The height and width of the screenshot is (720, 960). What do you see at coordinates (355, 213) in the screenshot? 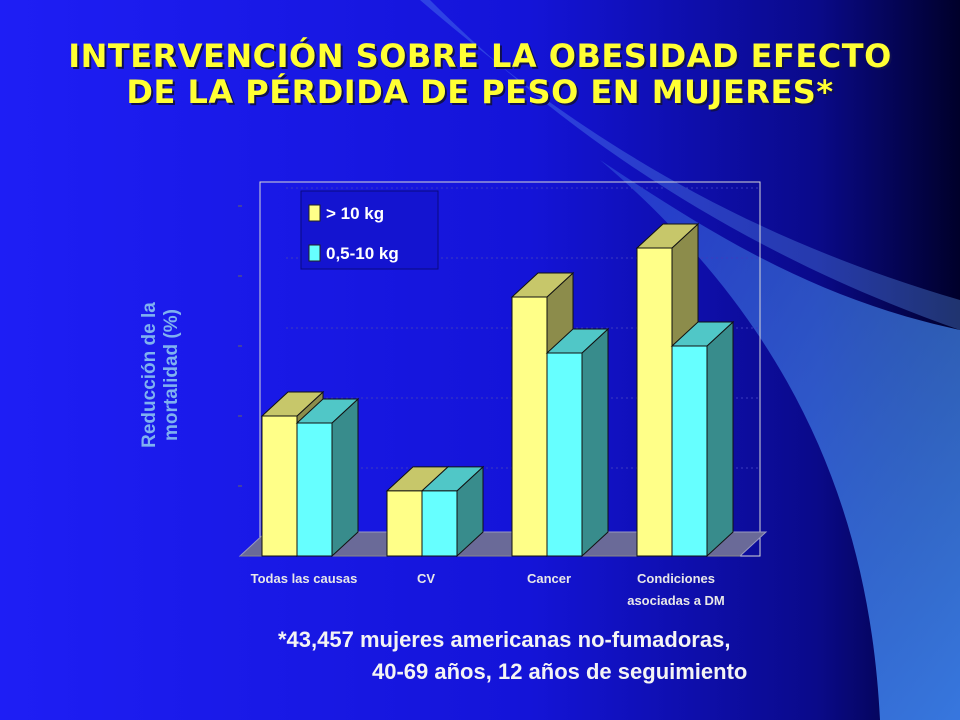
I see `legend-label: > 10 kg` at bounding box center [355, 213].